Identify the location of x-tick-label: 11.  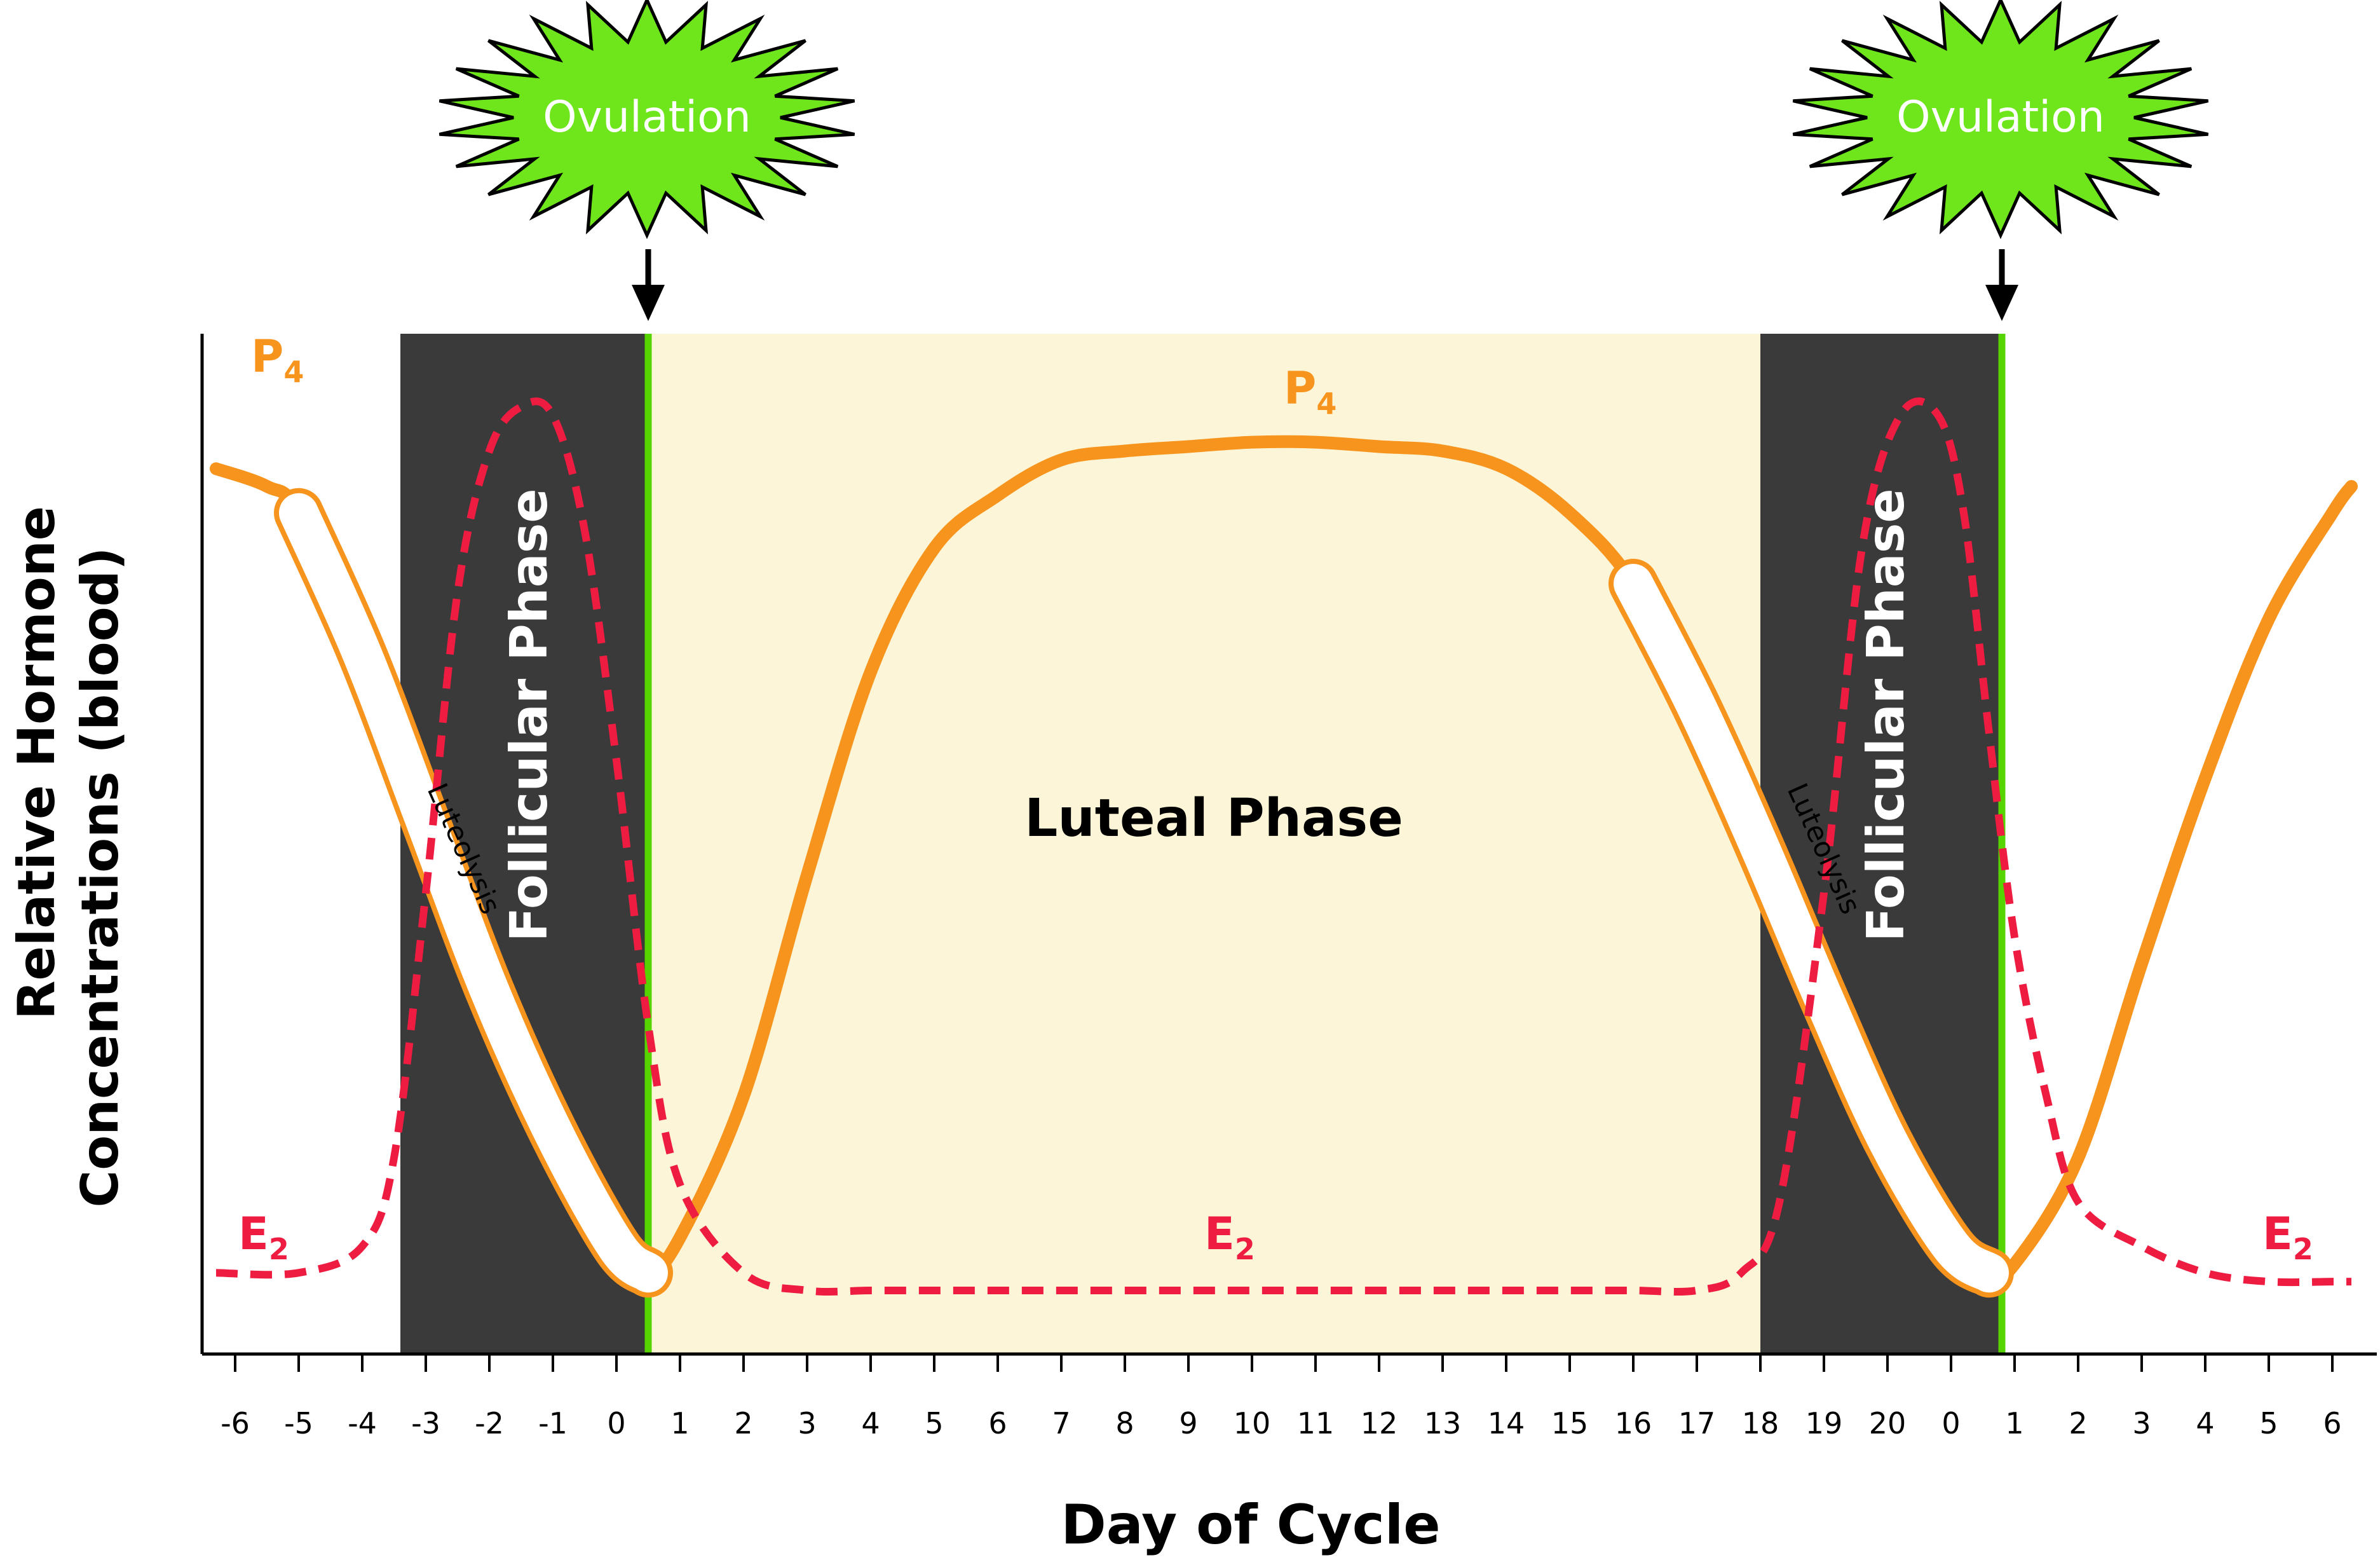
(1316, 1423).